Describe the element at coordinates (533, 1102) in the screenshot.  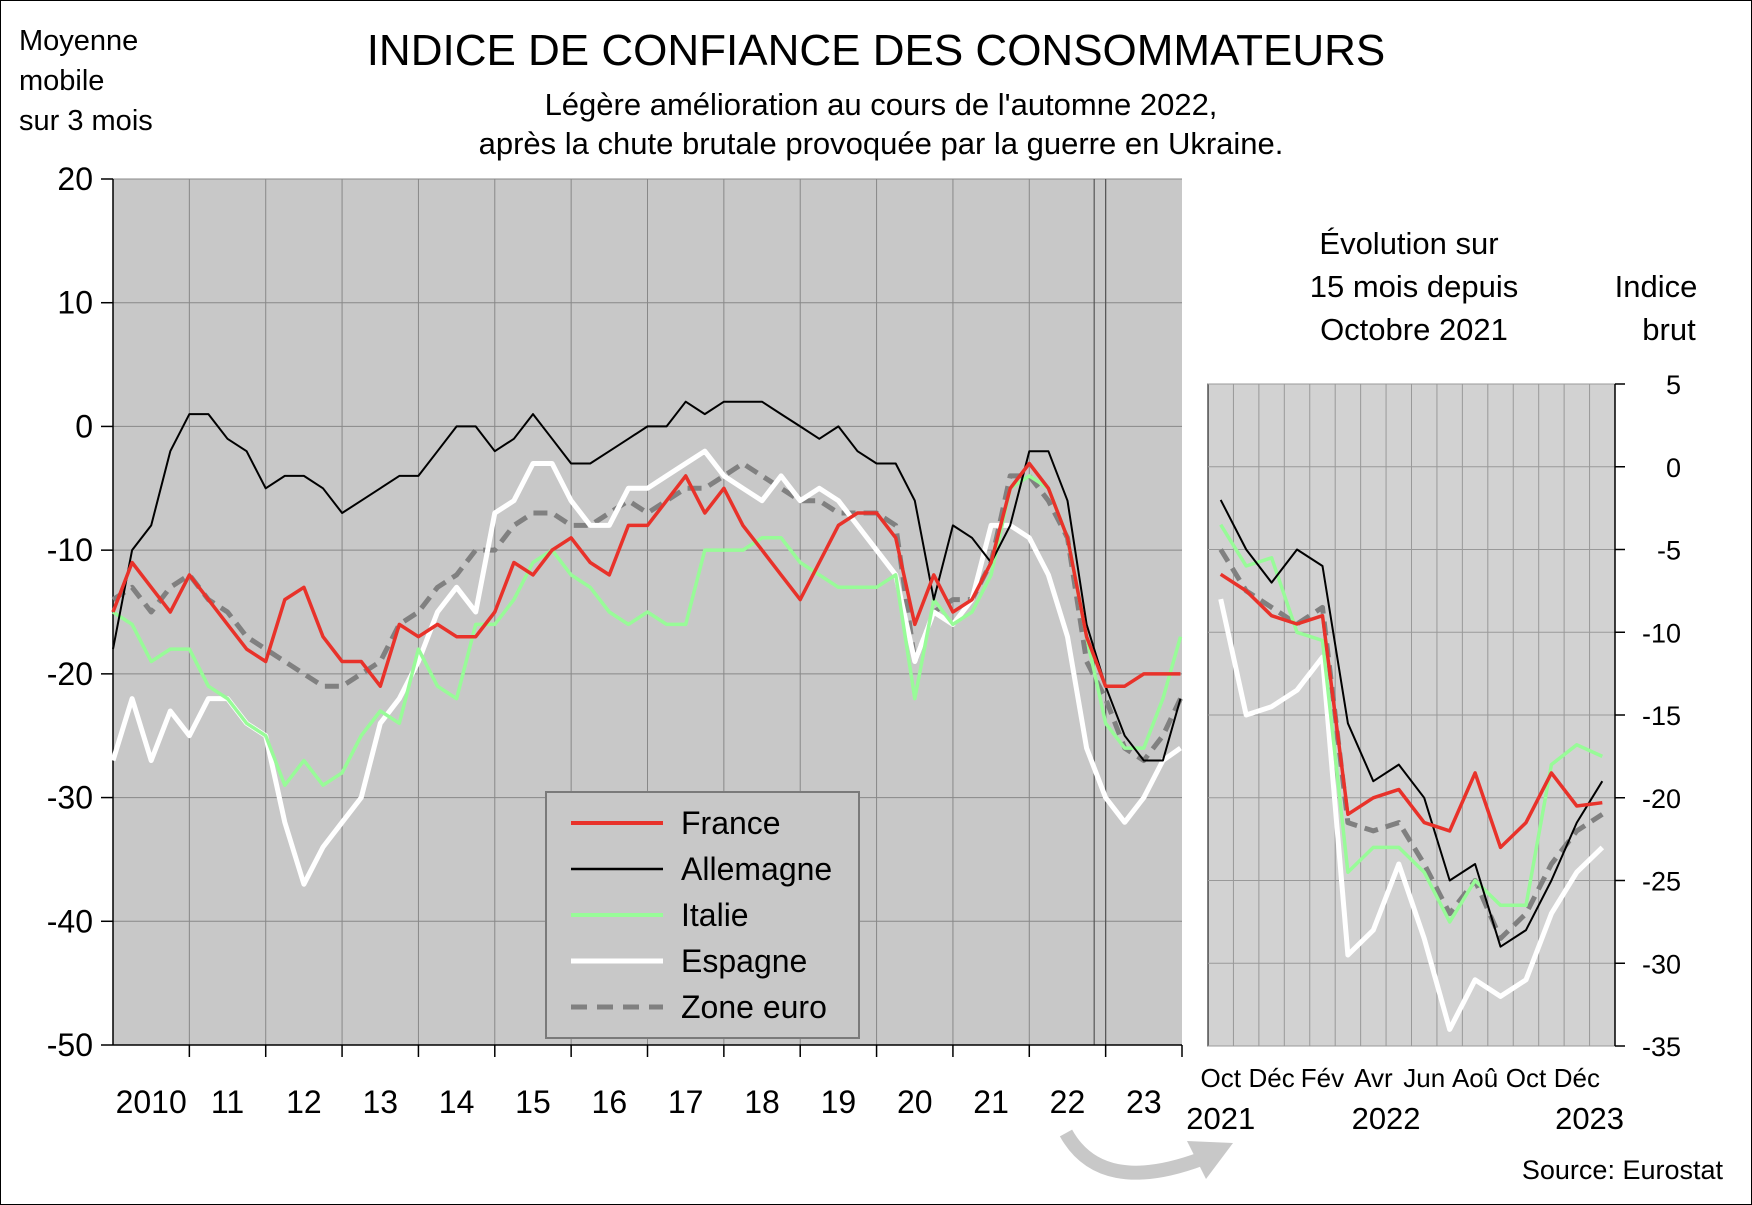
I see `main-x-tick-label: 15` at that location.